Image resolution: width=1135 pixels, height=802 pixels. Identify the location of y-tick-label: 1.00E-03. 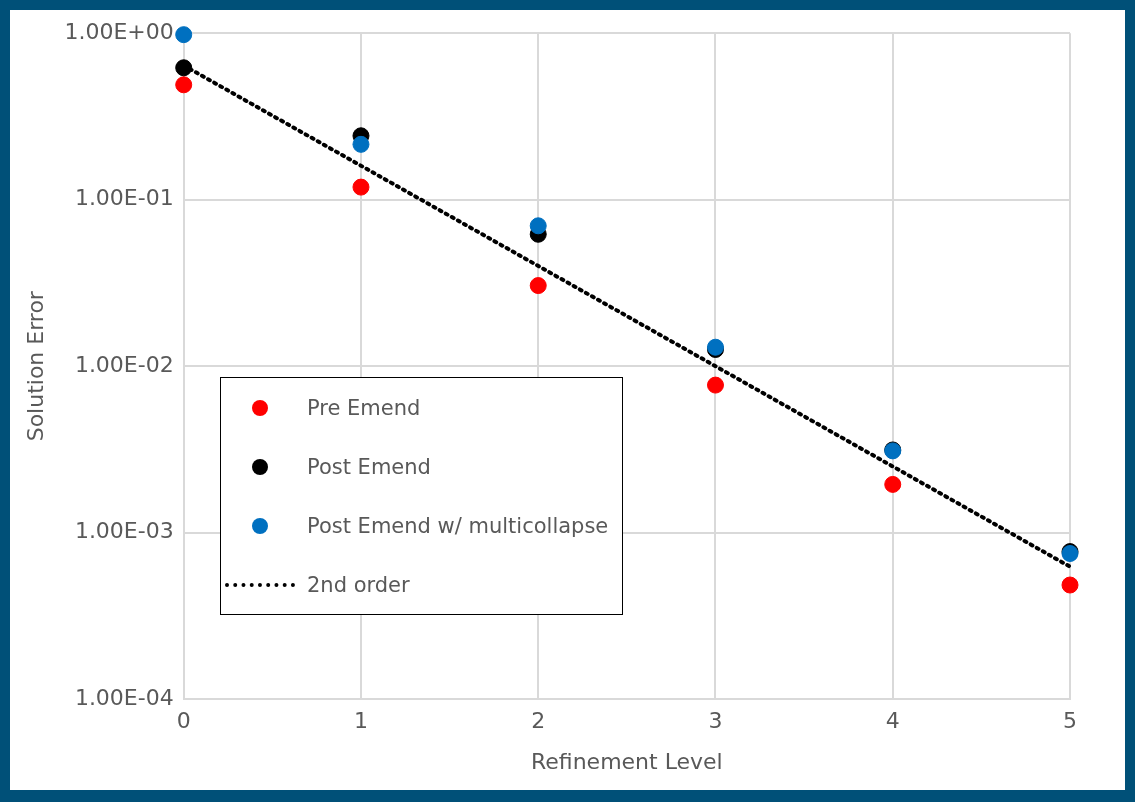
(124, 531).